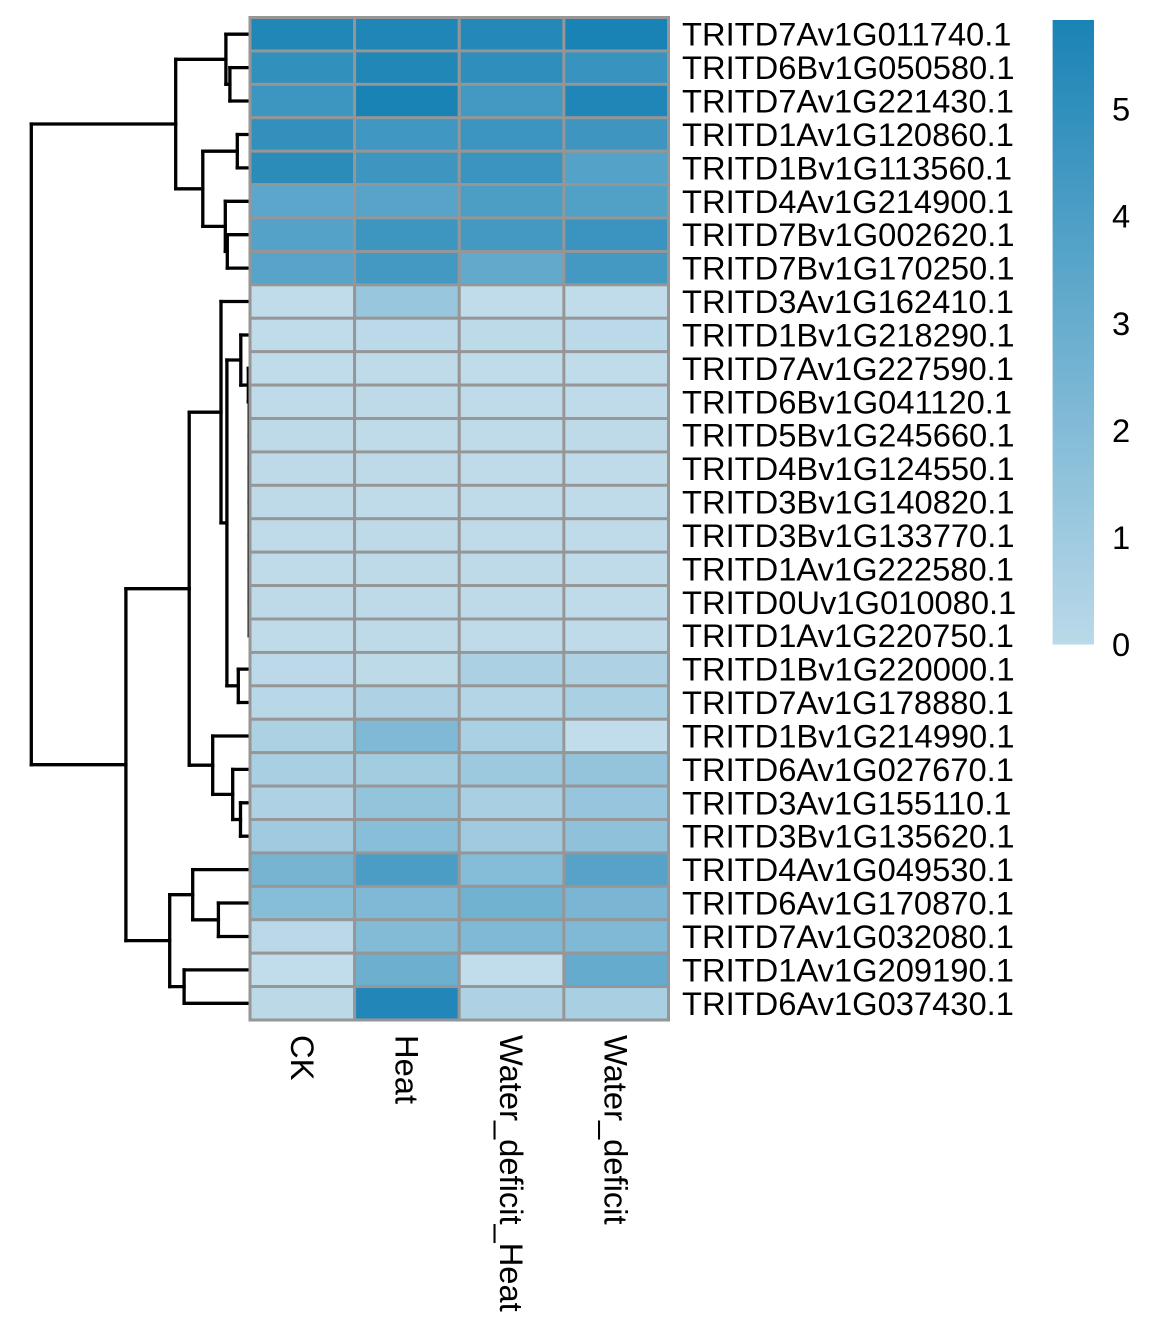 Image resolution: width=1172 pixels, height=1344 pixels. What do you see at coordinates (848, 234) in the screenshot?
I see `svg-text: TRITD7Bv1G002620.1` at bounding box center [848, 234].